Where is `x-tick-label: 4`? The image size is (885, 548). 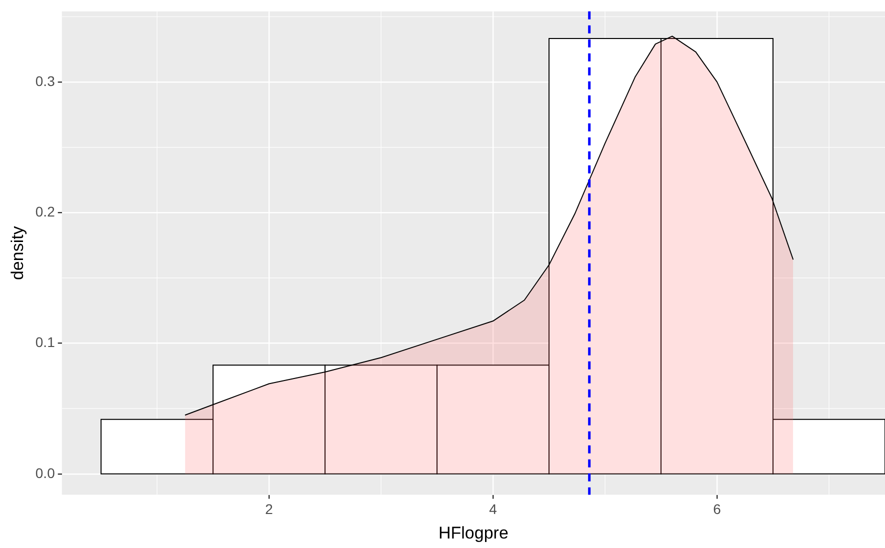
x-tick-label: 4 is located at coordinates (493, 509).